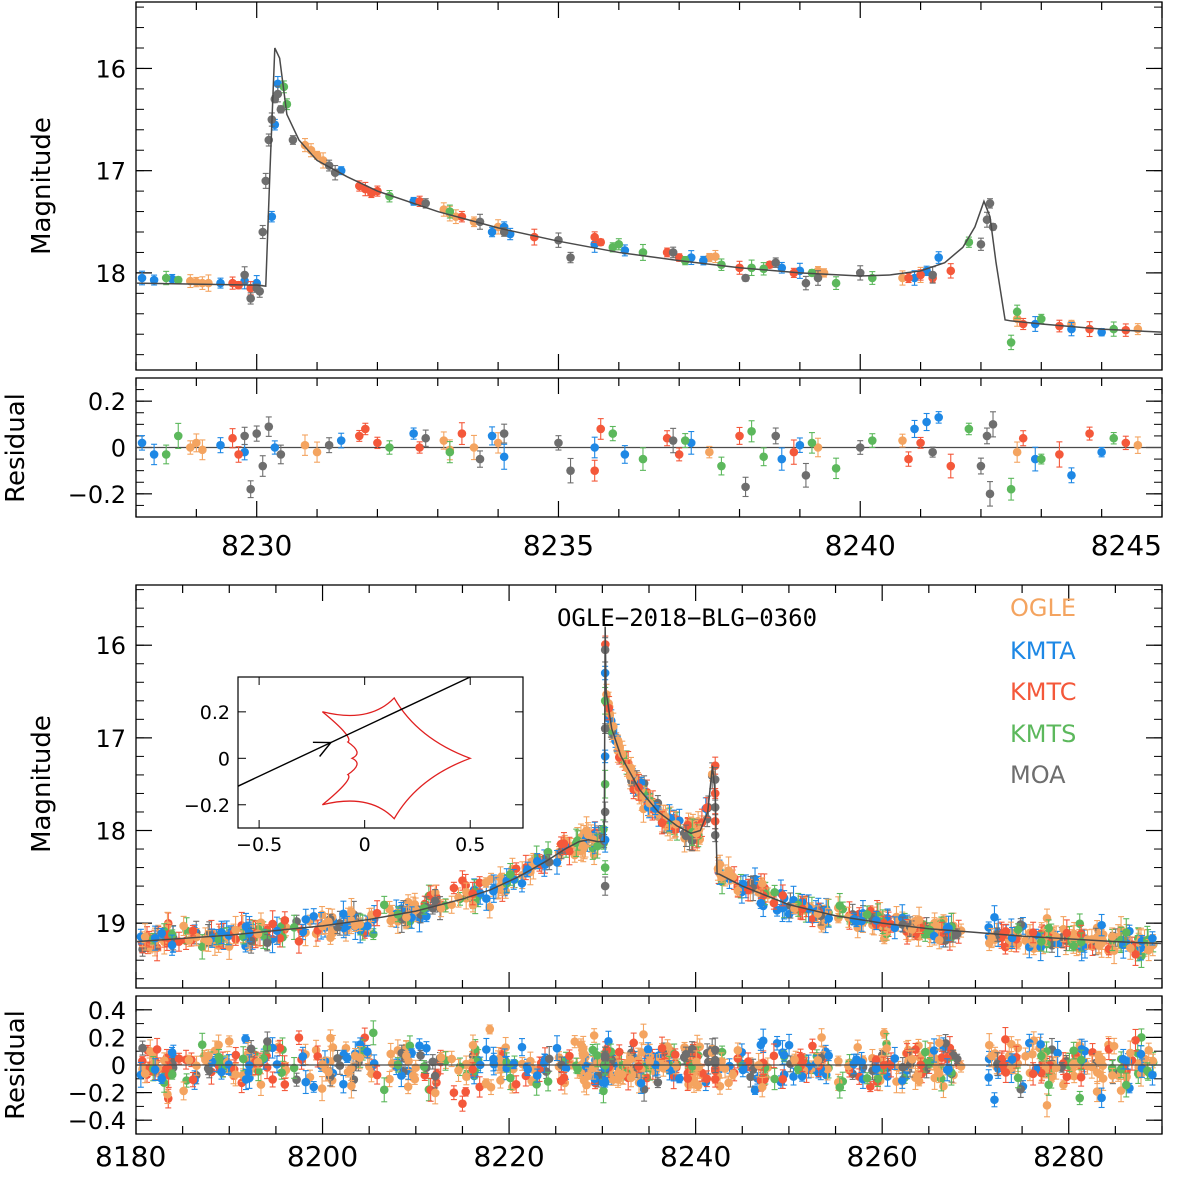 Image resolution: width=1200 pixels, height=1177 pixels. I want to click on top-residual-points, so click(640, 459).